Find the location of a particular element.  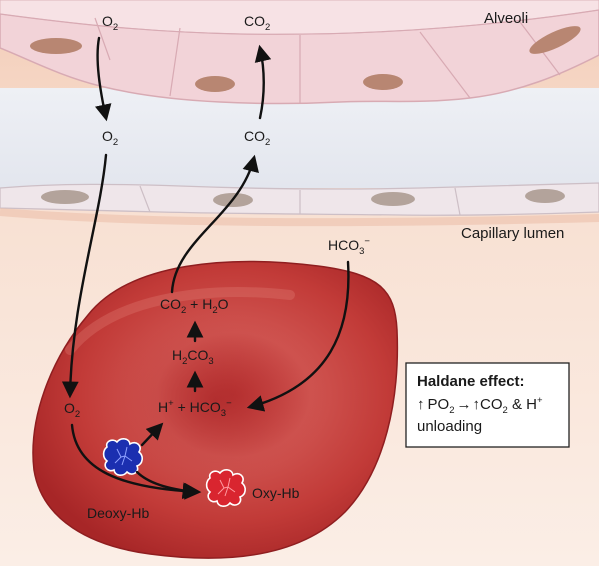

deoxy-to-oxy-arrow is located at coordinates (167, 485).